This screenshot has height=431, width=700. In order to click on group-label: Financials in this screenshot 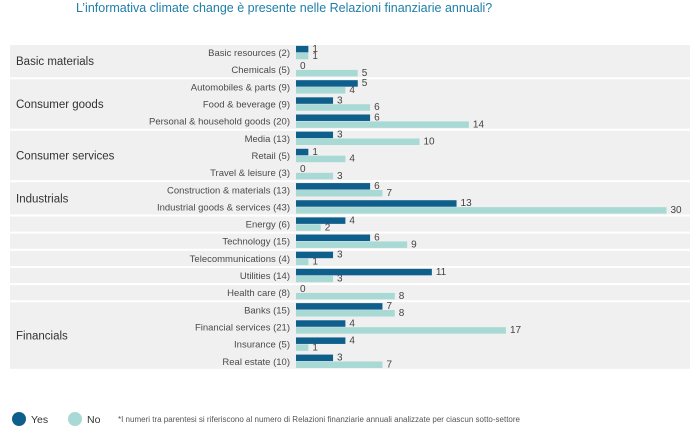, I will do `click(42, 337)`.